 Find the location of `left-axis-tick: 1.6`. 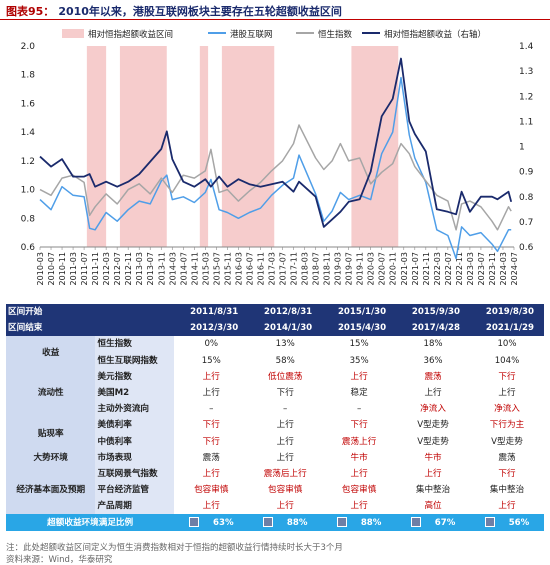

left-axis-tick: 1.6 is located at coordinates (28, 104).